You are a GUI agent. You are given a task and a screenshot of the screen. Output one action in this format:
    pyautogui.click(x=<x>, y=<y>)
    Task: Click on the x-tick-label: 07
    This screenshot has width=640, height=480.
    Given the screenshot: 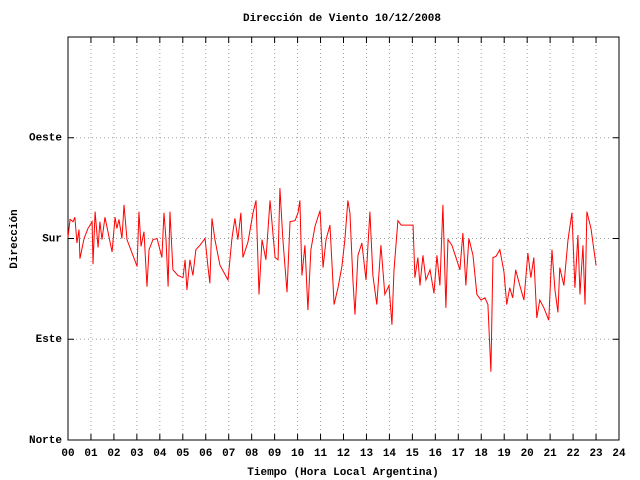 What is the action you would take?
    pyautogui.click(x=228, y=454)
    